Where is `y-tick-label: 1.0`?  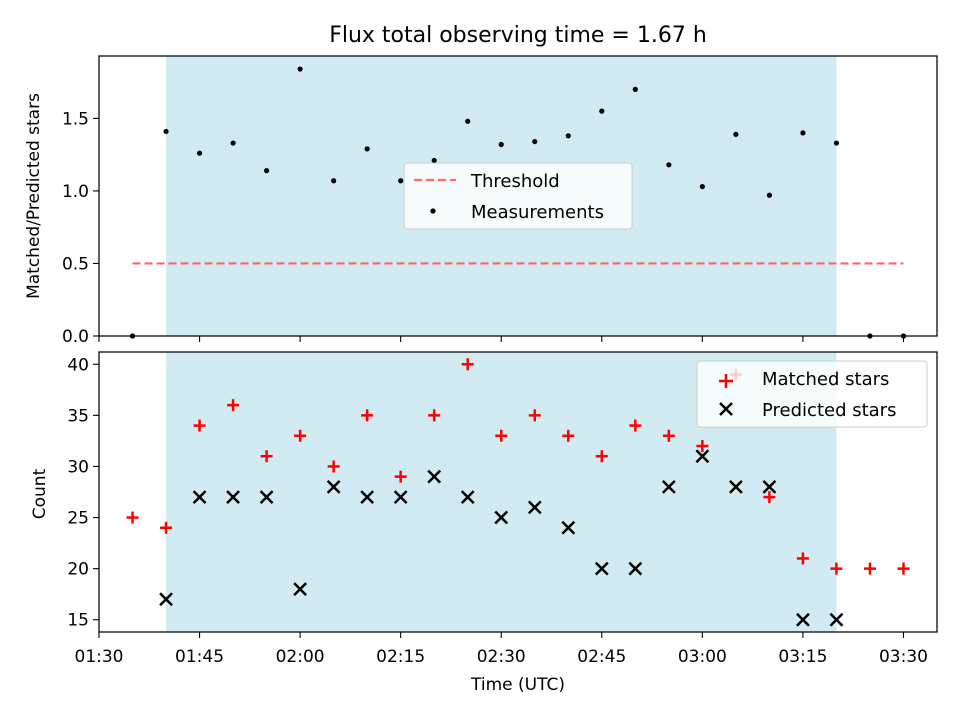
y-tick-label: 1.0 is located at coordinates (75, 192).